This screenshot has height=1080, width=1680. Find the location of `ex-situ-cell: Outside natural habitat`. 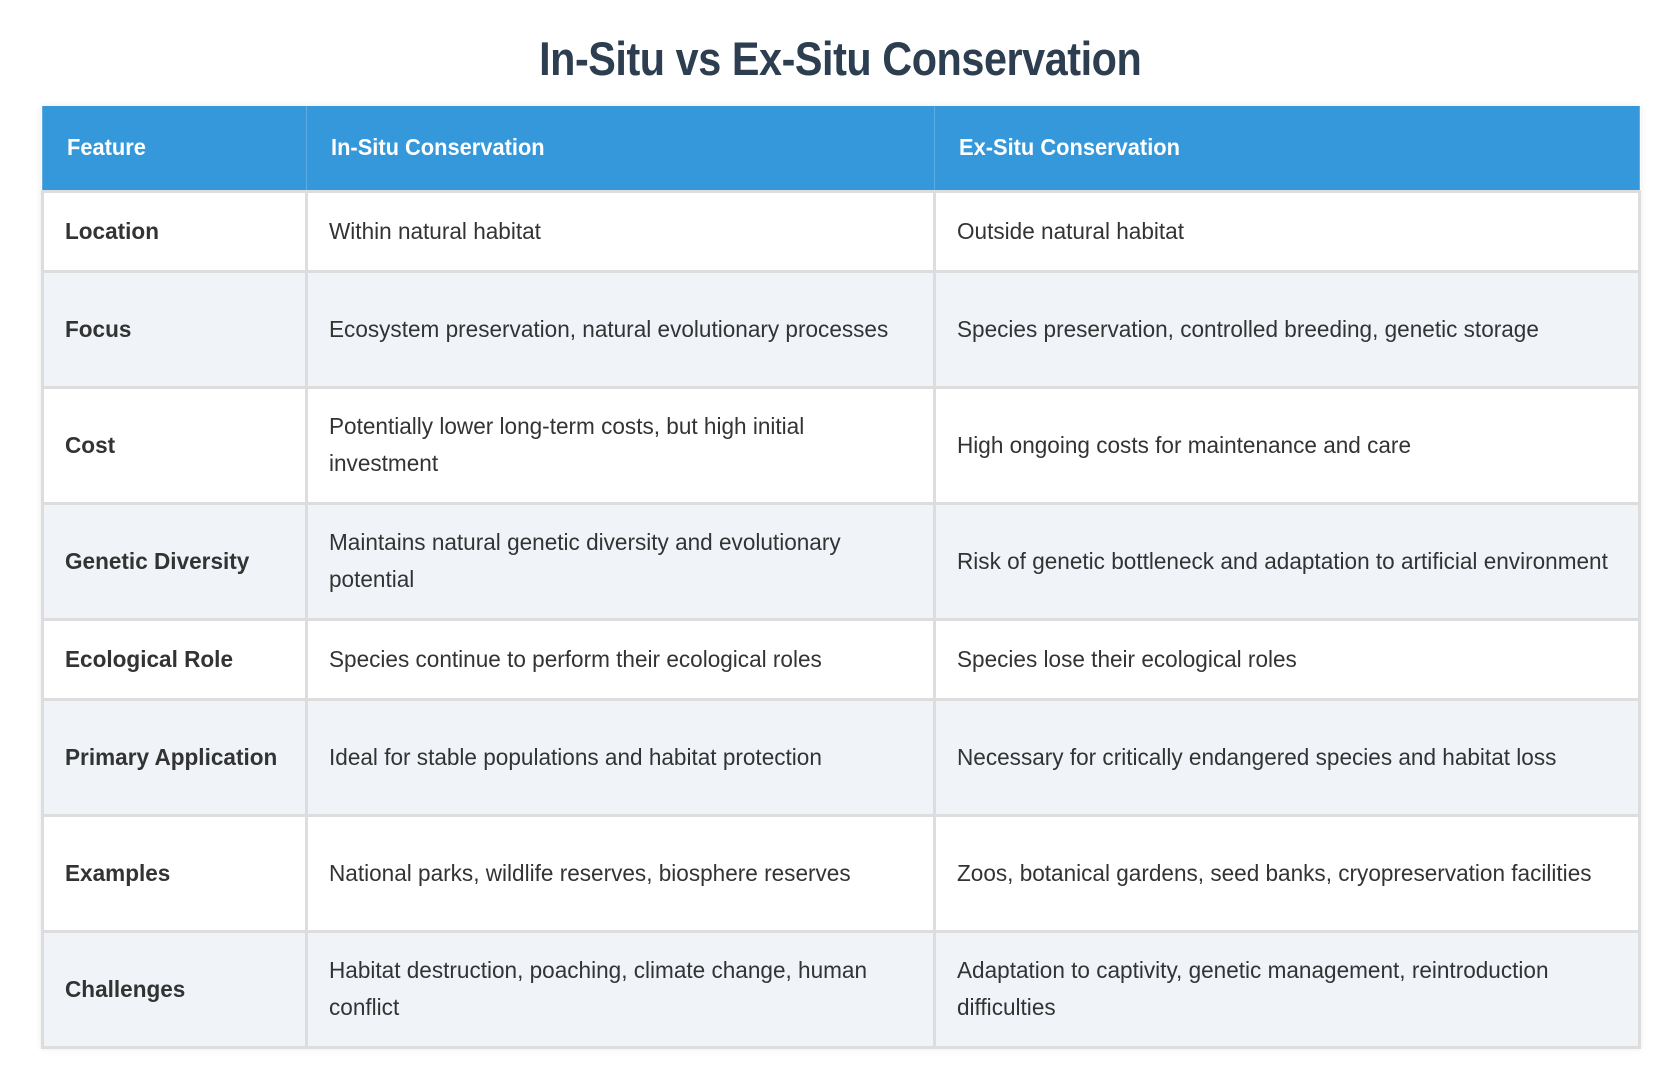

ex-situ-cell: Outside natural habitat is located at coordinates (1287, 231).